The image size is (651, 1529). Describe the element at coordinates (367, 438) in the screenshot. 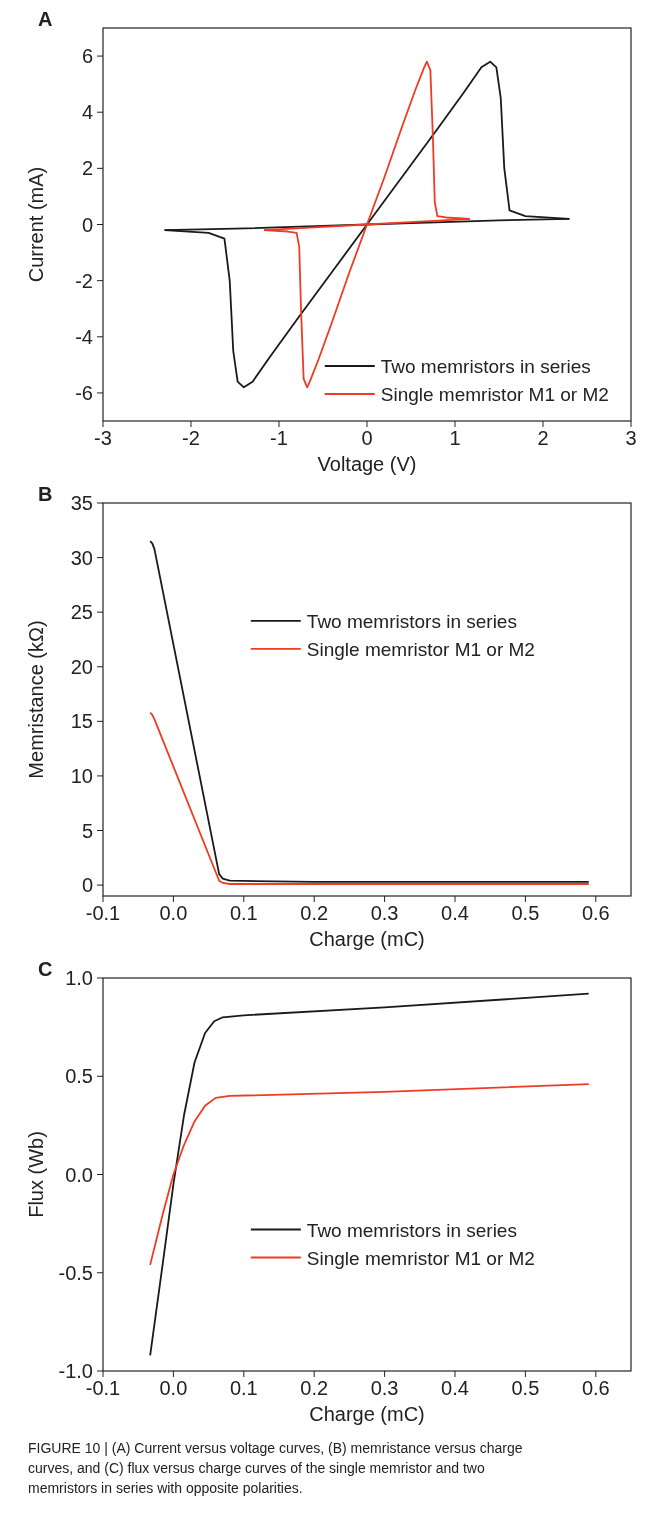

I see `x-tick-label: 0` at that location.